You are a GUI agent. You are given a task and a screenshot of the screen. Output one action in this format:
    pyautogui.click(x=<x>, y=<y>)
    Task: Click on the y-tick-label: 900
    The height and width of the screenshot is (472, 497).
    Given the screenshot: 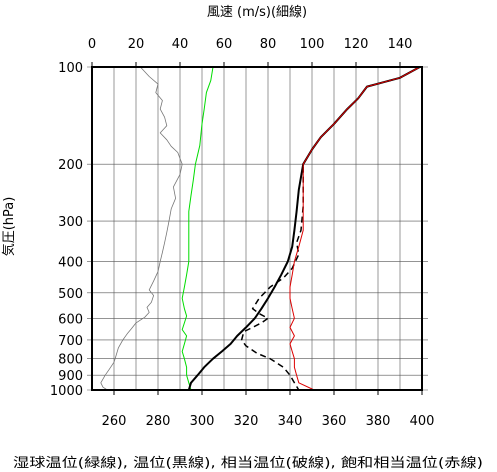 What is the action you would take?
    pyautogui.click(x=70, y=376)
    